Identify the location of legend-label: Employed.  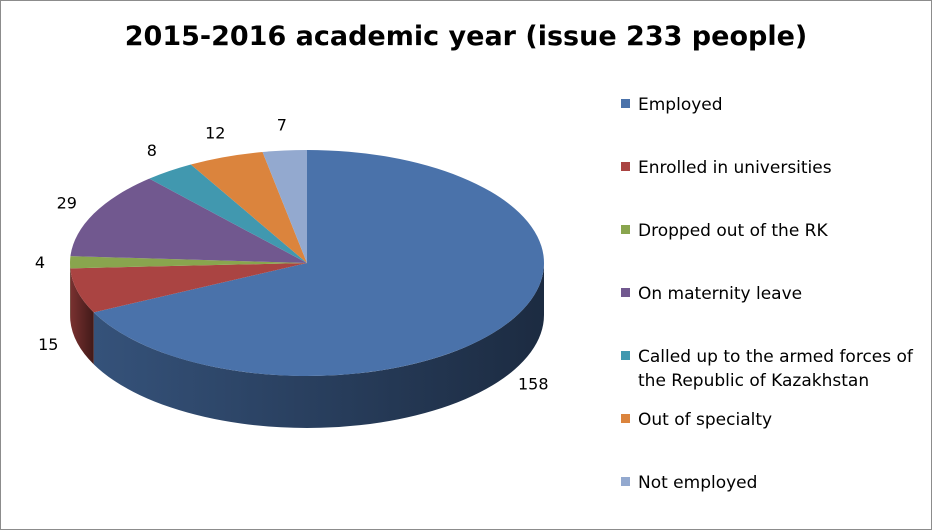
(680, 105).